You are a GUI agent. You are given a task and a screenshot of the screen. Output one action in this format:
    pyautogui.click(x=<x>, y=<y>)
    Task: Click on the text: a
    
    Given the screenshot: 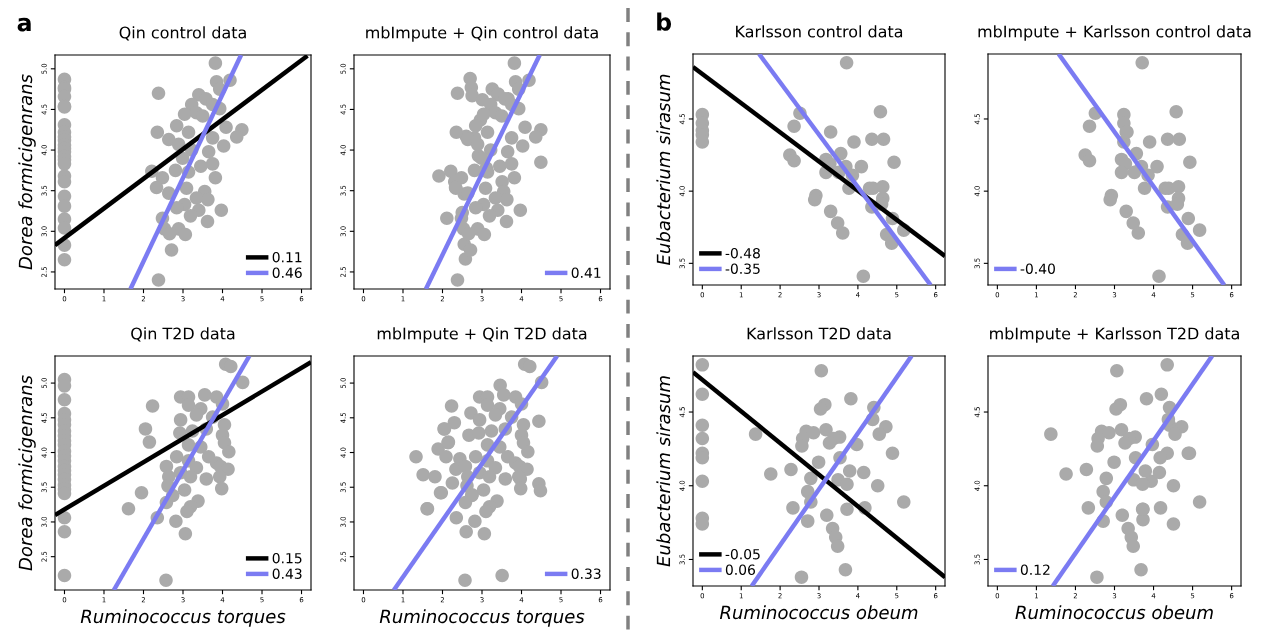 What is the action you would take?
    pyautogui.click(x=24, y=24)
    